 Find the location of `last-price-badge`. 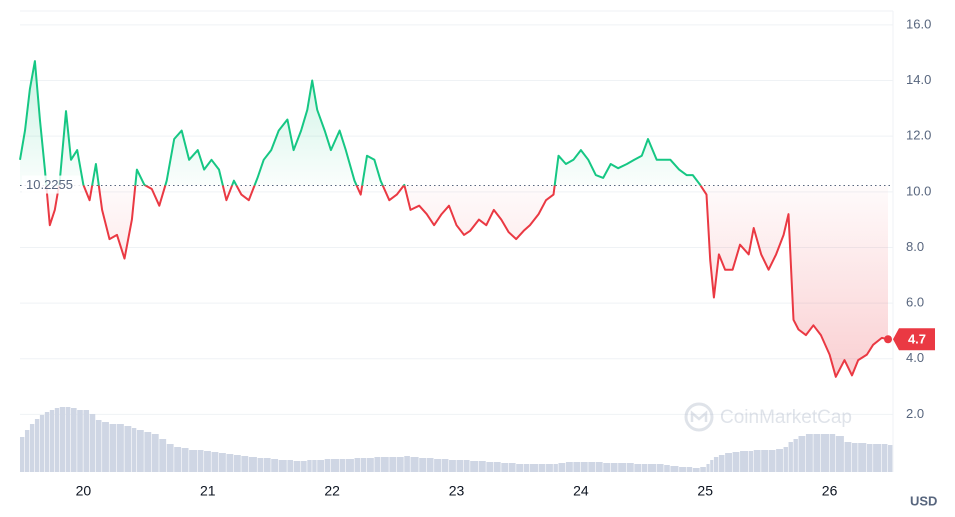

last-price-badge is located at coordinates (914, 339).